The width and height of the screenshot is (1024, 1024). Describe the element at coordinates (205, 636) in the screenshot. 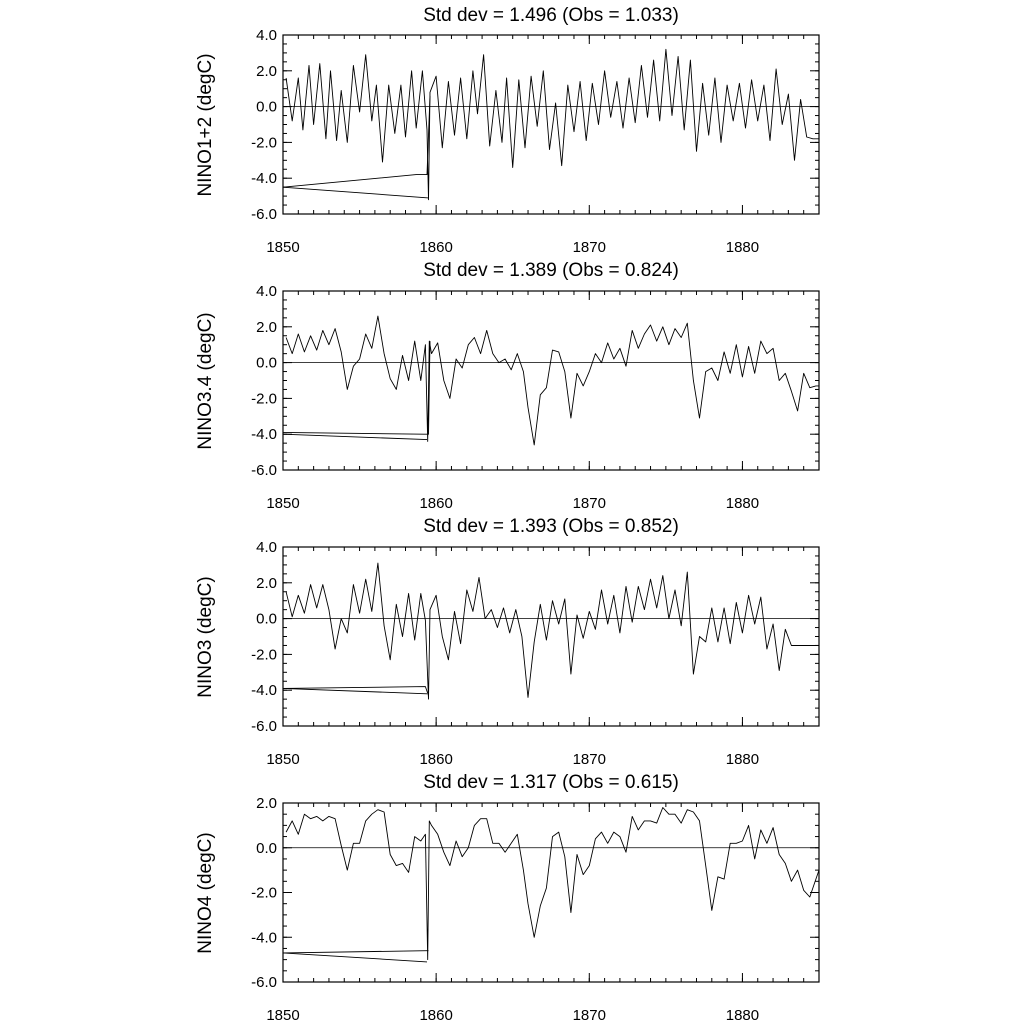

I see `y-axis-label: NINO3 (degC)` at that location.